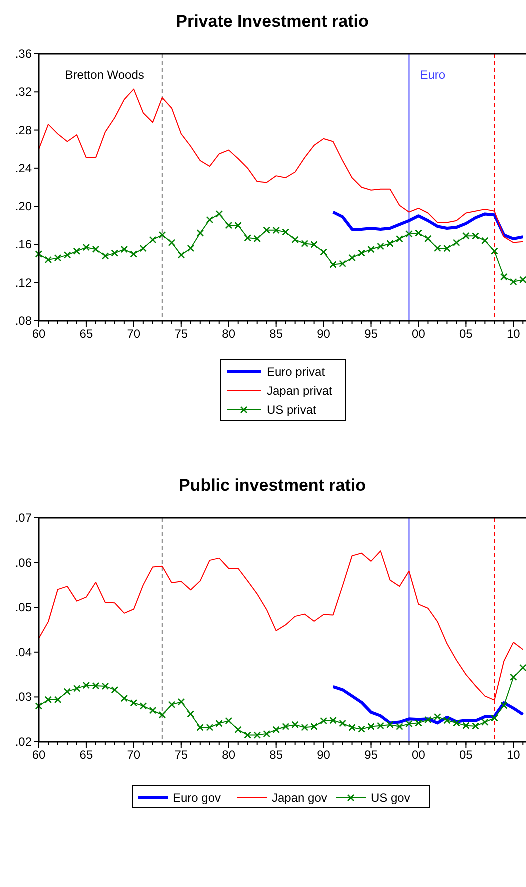 This screenshot has width=526, height=887. What do you see at coordinates (23, 563) in the screenshot?
I see `y-tick-label: .06` at bounding box center [23, 563].